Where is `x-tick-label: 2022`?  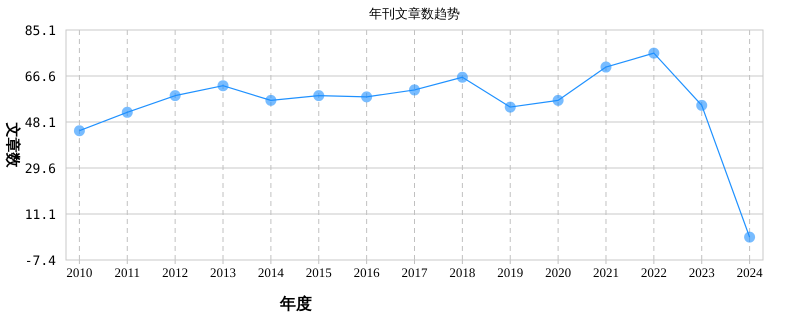
x-tick-label: 2022 is located at coordinates (653, 272).